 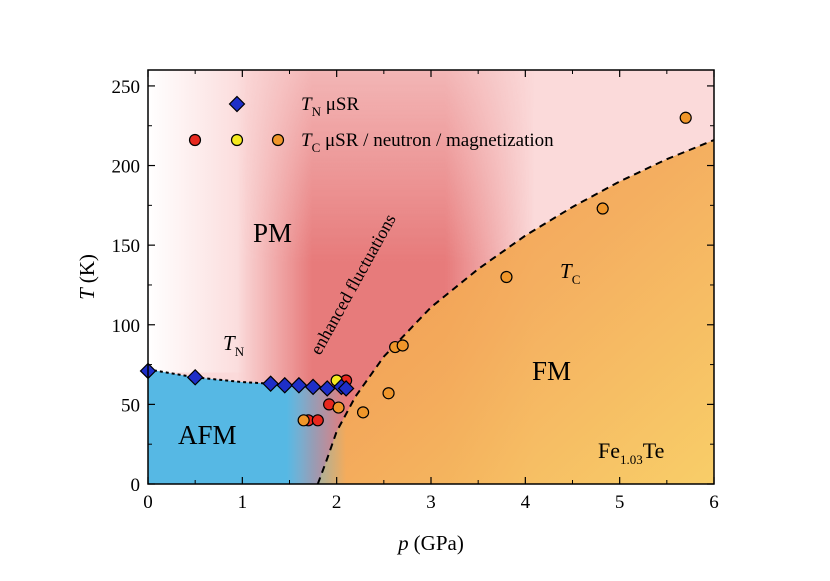 I want to click on y-axis-title: T (K), so click(x=87, y=277).